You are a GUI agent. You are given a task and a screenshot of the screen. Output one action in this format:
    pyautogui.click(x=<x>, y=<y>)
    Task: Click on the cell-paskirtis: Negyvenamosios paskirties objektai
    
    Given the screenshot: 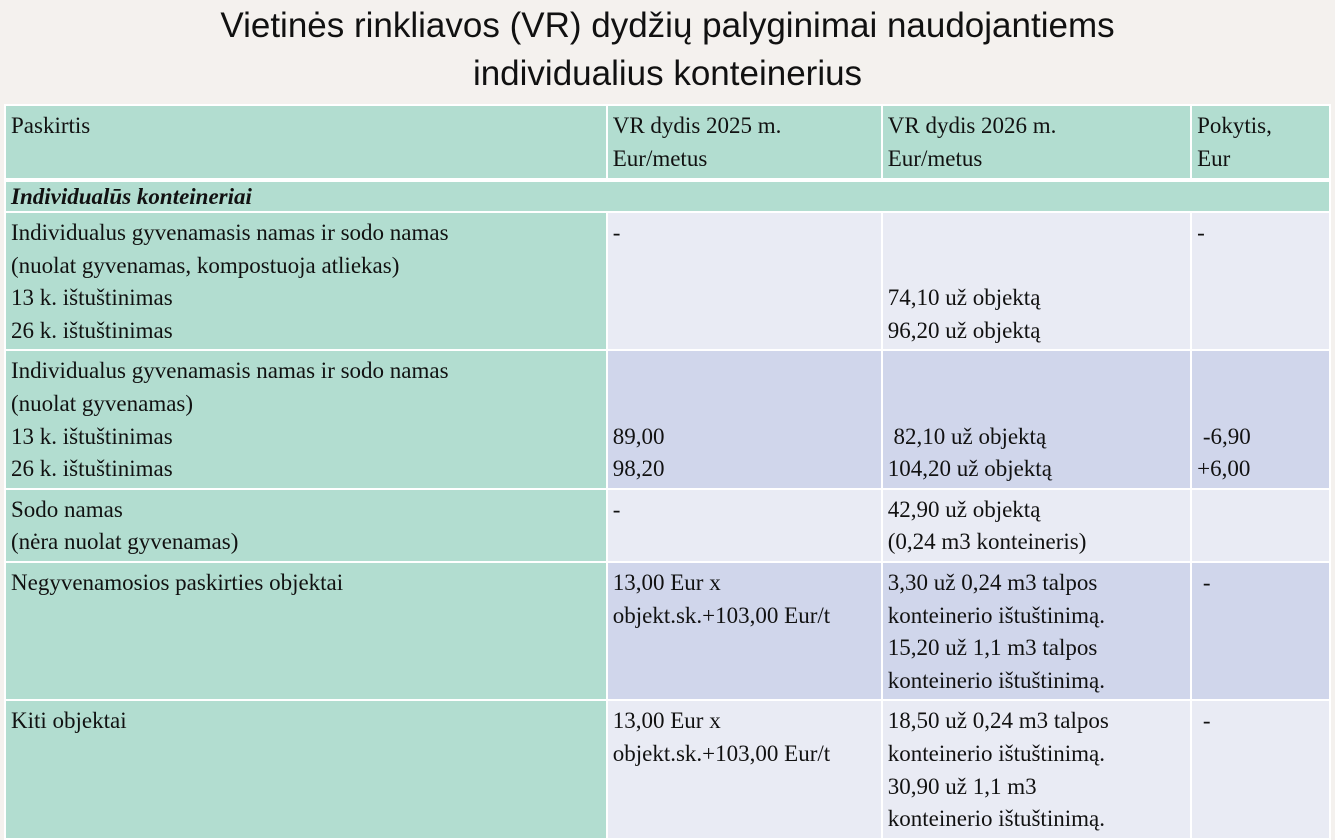 What is the action you would take?
    pyautogui.click(x=306, y=631)
    